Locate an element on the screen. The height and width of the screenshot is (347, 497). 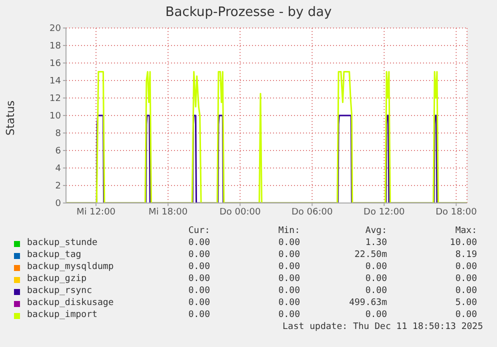
x-tick-label: Do 06:00 is located at coordinates (313, 212).